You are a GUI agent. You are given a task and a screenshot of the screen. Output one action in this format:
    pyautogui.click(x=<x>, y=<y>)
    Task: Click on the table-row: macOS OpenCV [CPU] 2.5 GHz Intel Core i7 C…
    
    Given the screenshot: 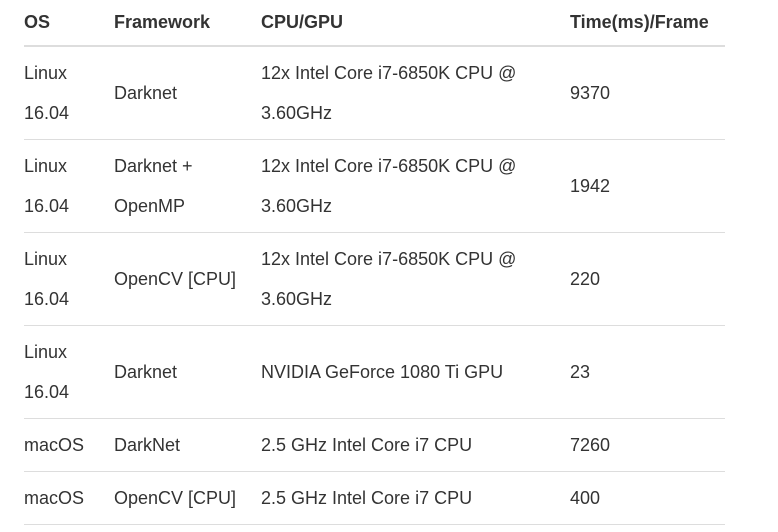 What is the action you would take?
    pyautogui.click(x=374, y=498)
    